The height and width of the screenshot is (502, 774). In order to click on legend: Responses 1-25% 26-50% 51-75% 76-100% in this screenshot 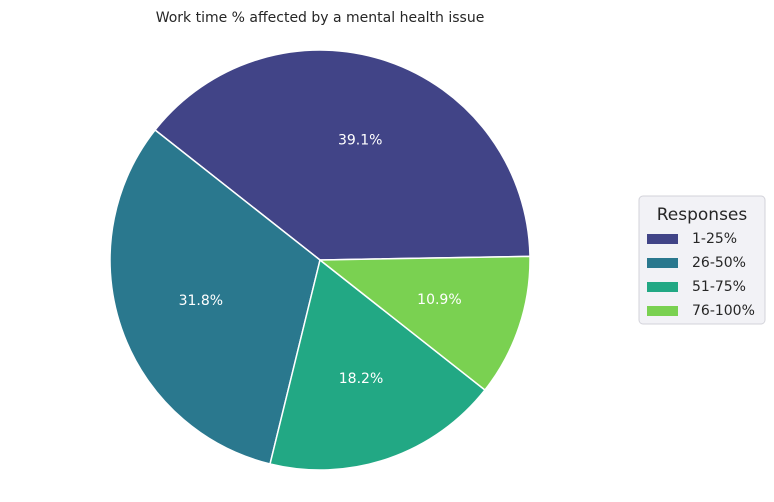, I will do `click(702, 260)`.